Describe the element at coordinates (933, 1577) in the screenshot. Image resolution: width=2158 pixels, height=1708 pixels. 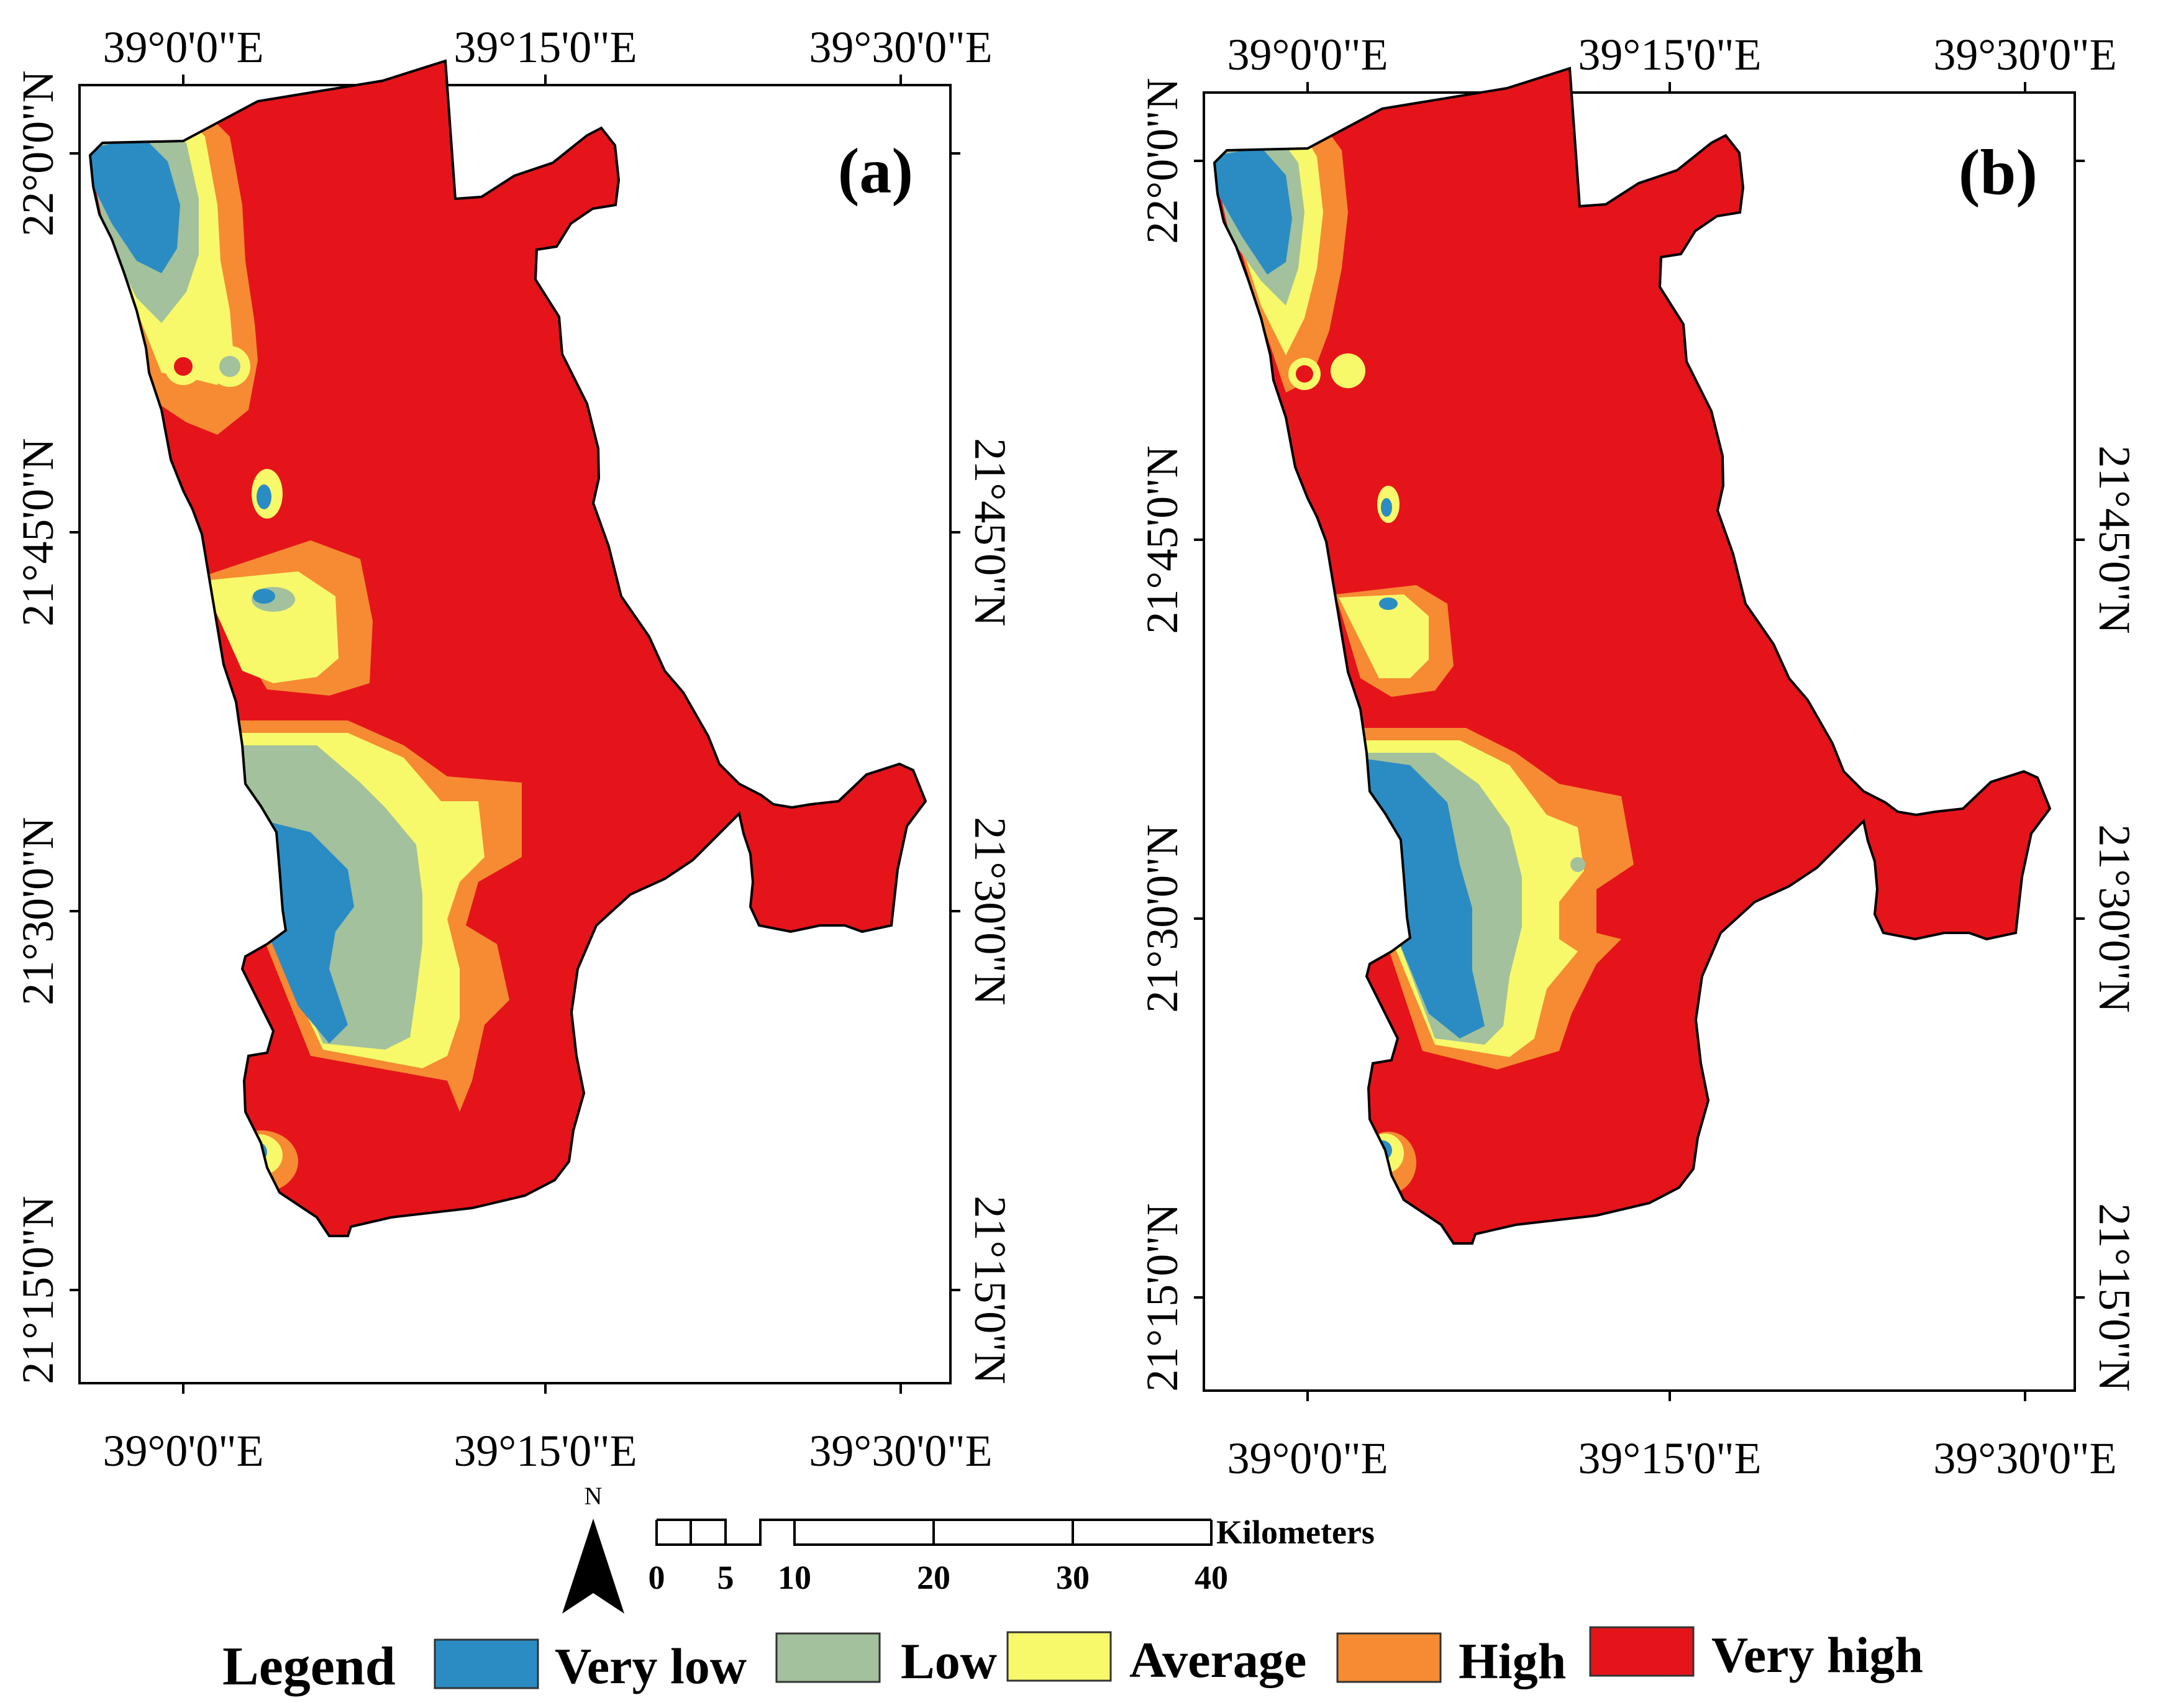
I see `scale-tick-label: 20` at that location.